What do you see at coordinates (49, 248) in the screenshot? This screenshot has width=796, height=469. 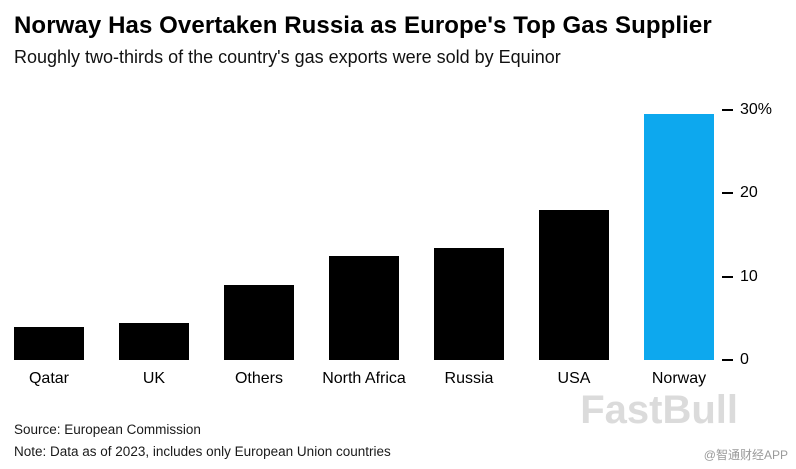 I see `bar-column: Qatar` at bounding box center [49, 248].